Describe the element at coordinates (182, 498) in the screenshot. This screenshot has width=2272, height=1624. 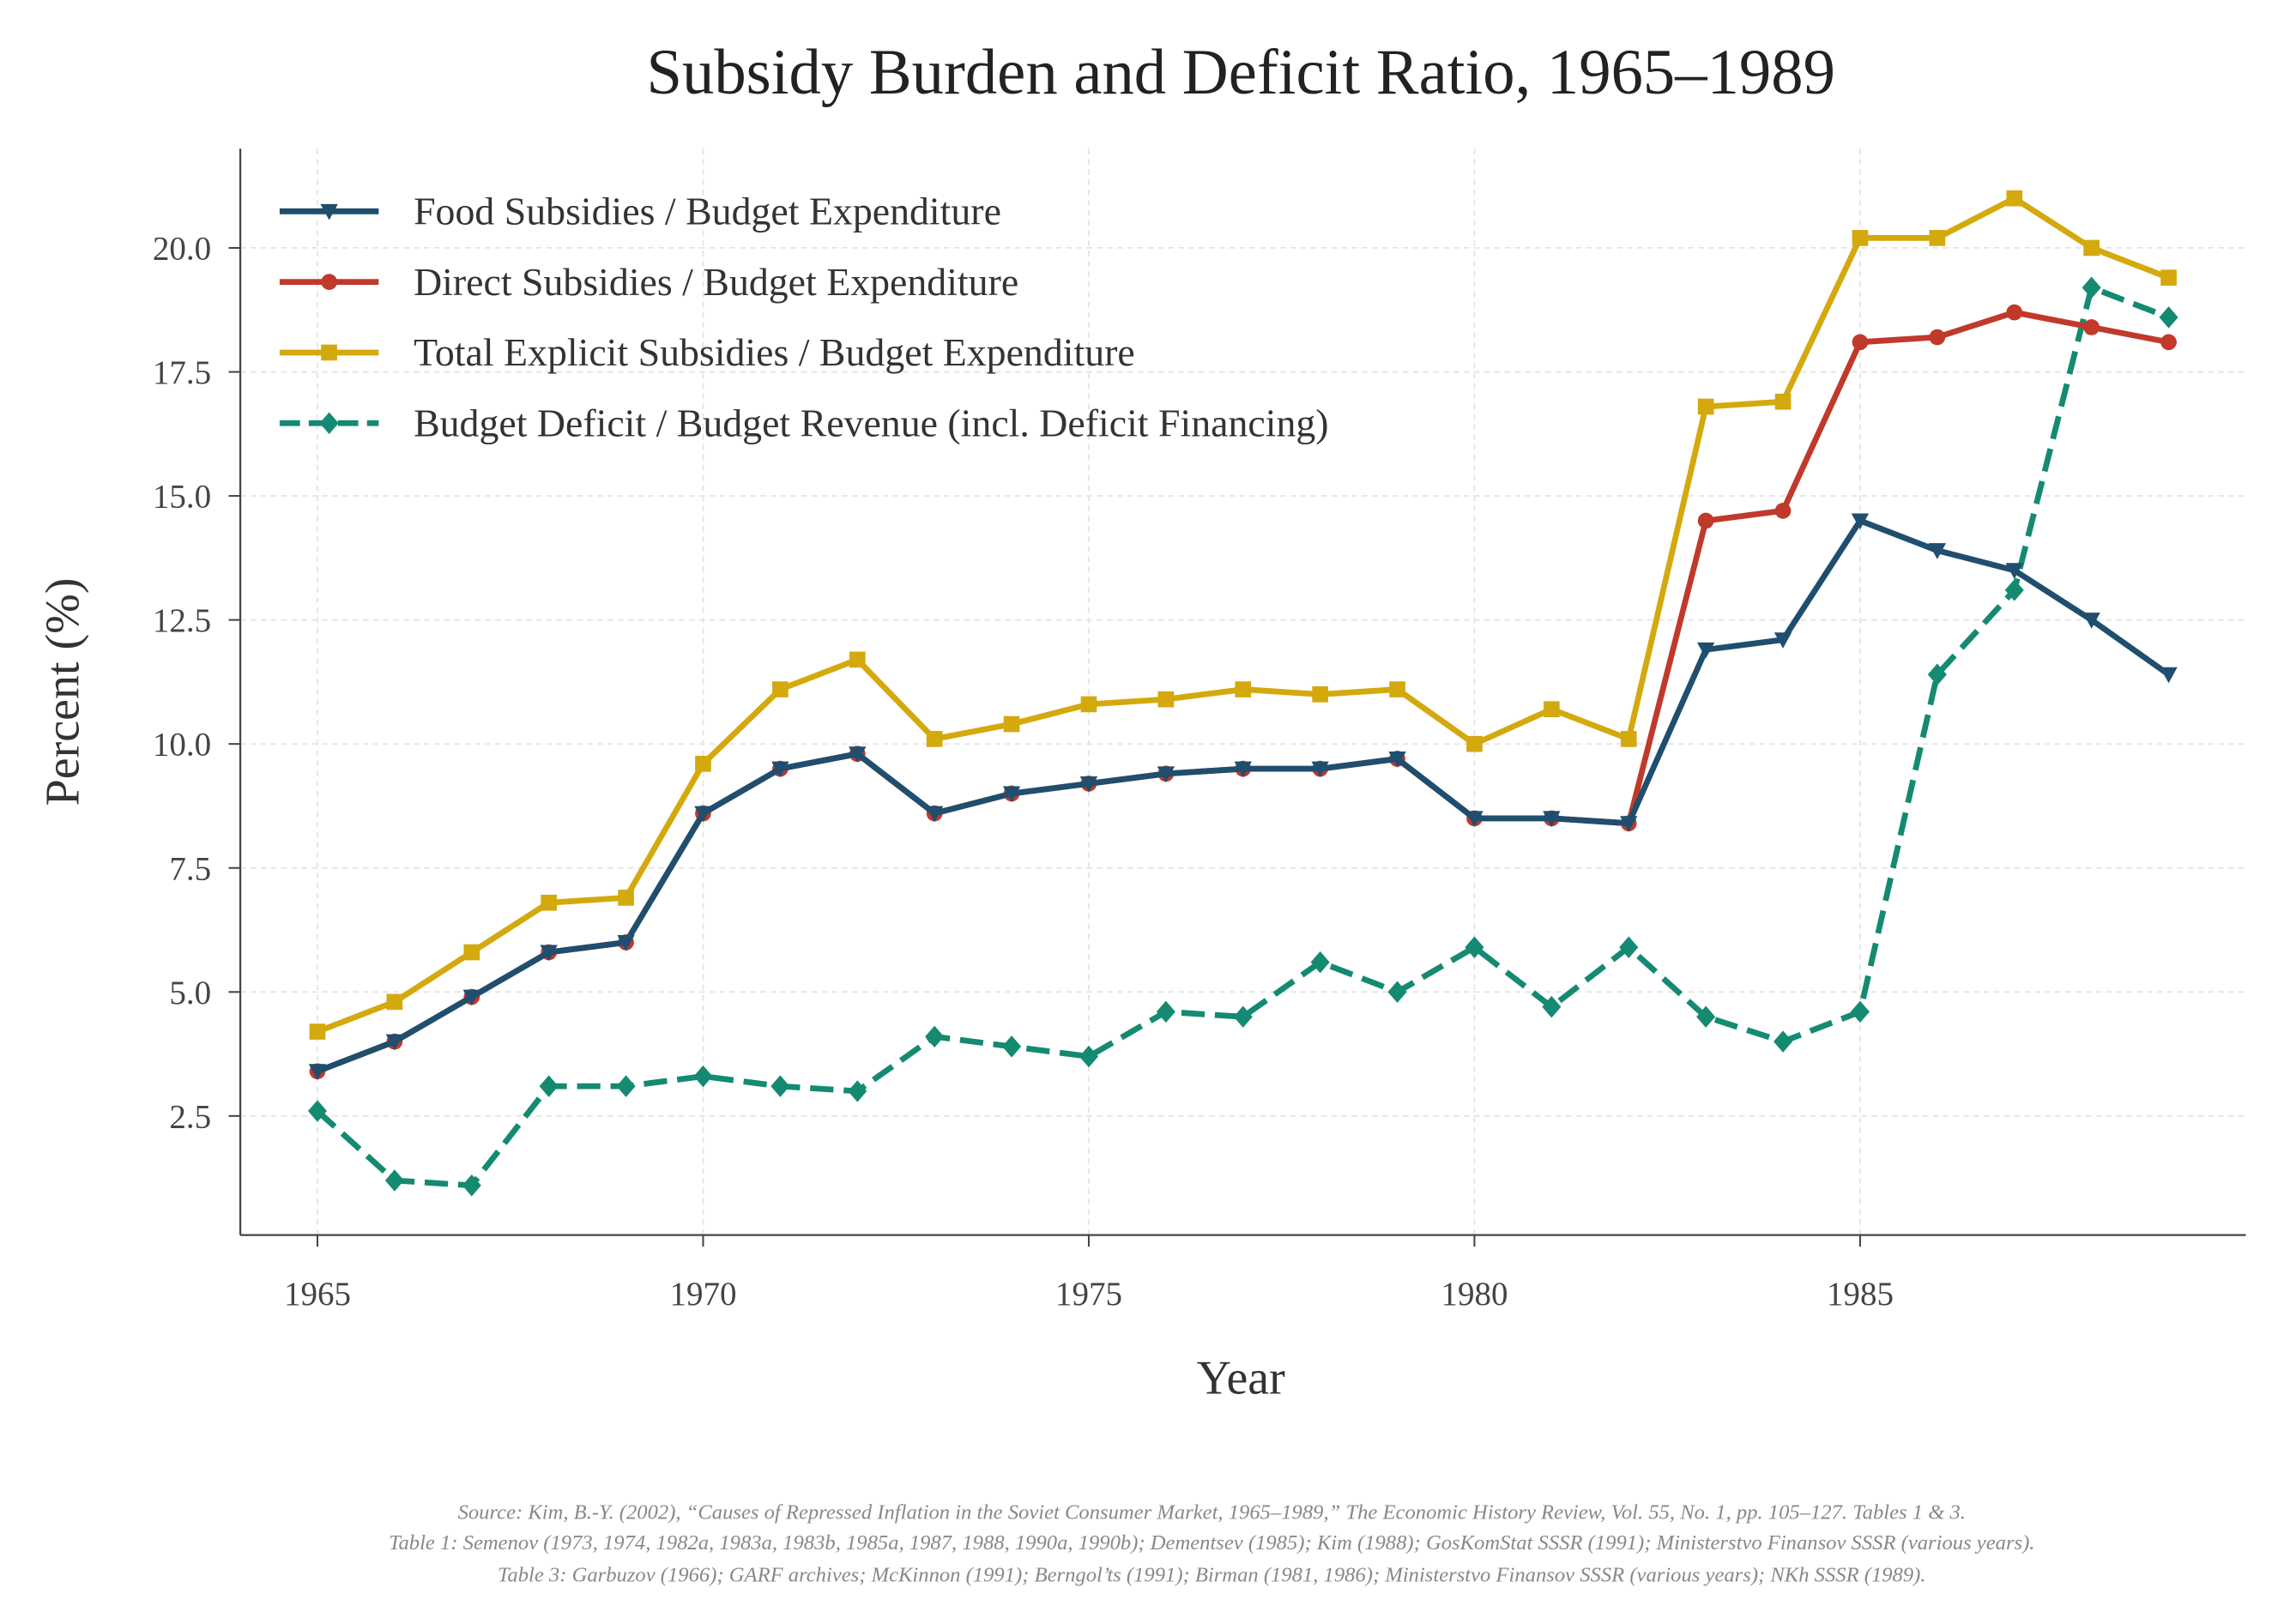
I see `y-tick-label: 15.0` at that location.